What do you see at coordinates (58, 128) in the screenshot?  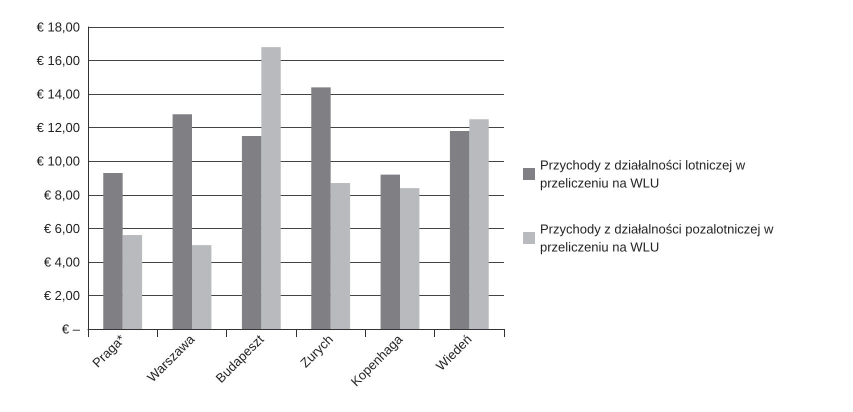 I see `y-tick-label: € 12,00` at bounding box center [58, 128].